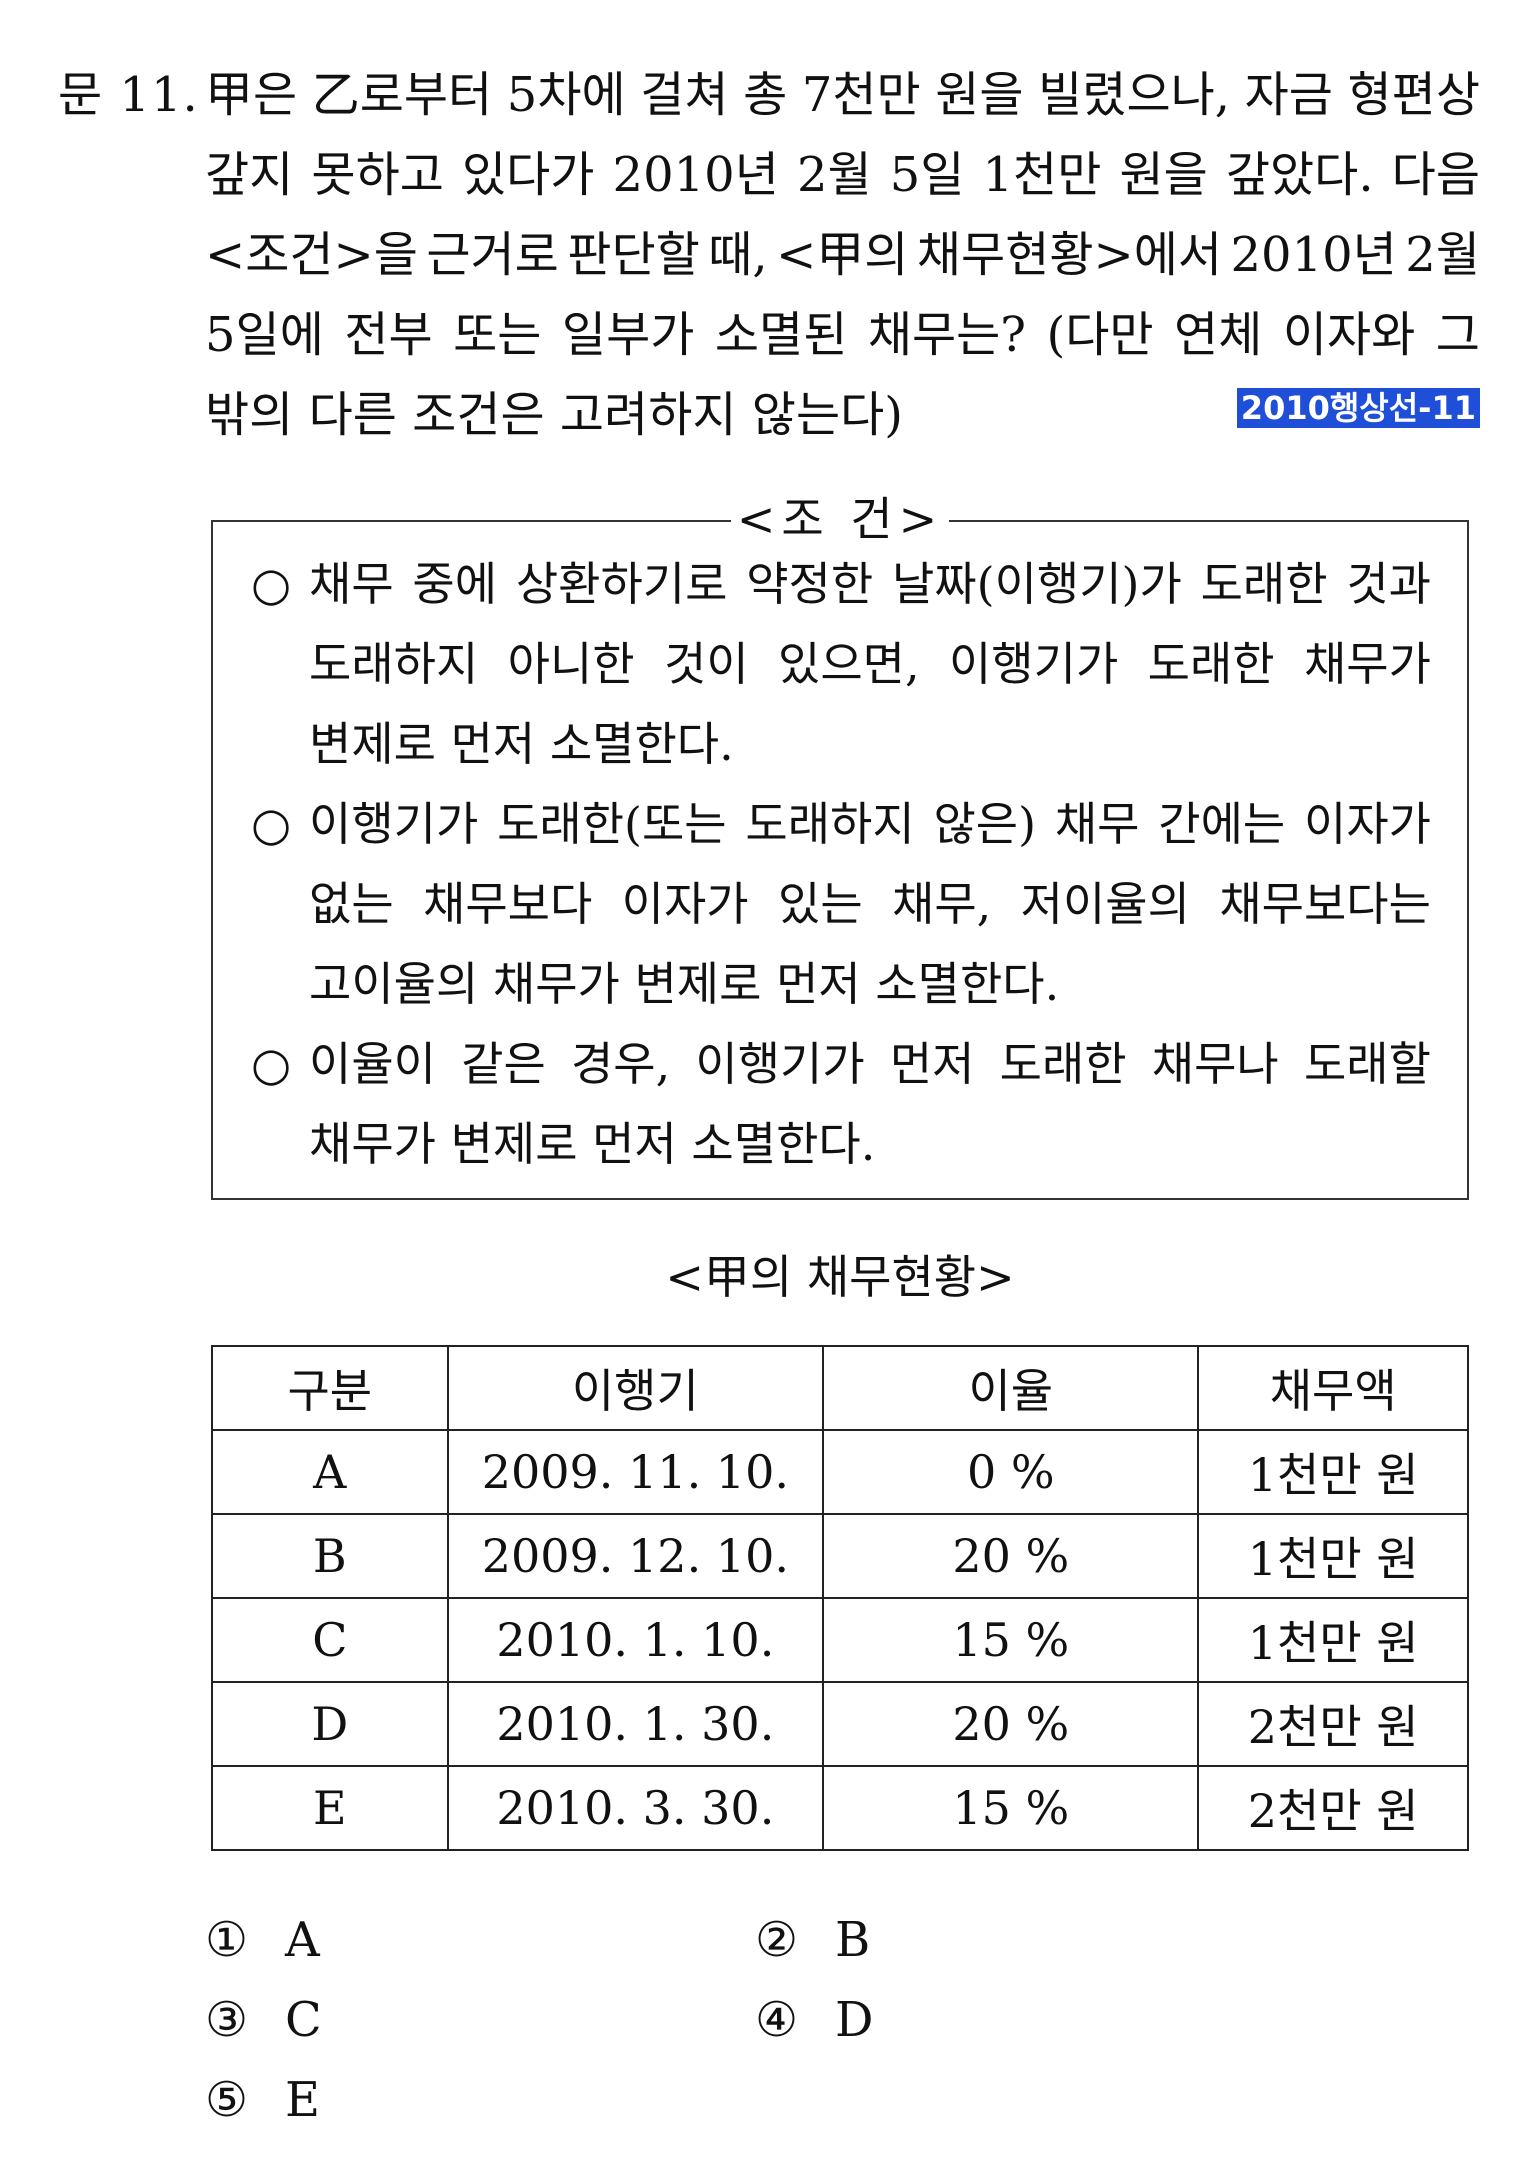 The width and height of the screenshot is (1535, 2175). Describe the element at coordinates (840, 1277) in the screenshot. I see `table-title: <甲의 채무현황>` at that location.